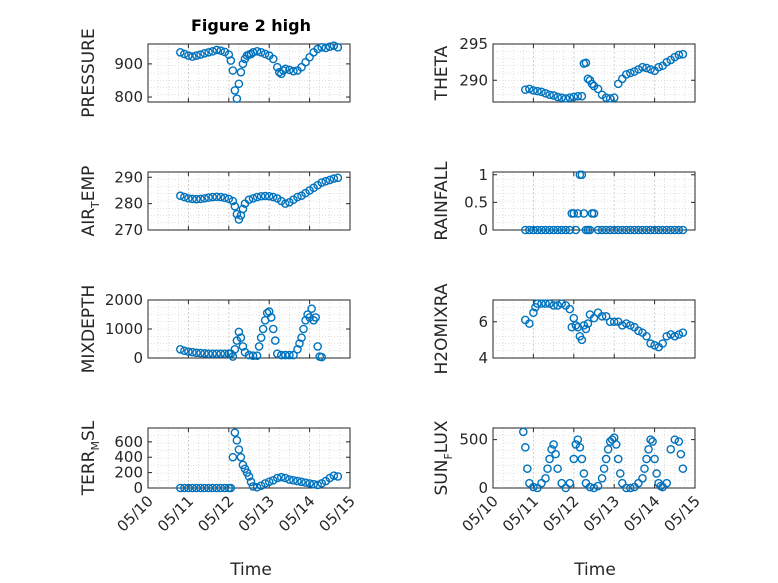 The height and width of the screenshot is (583, 778). I want to click on y-label-subscript: T, so click(95, 205).